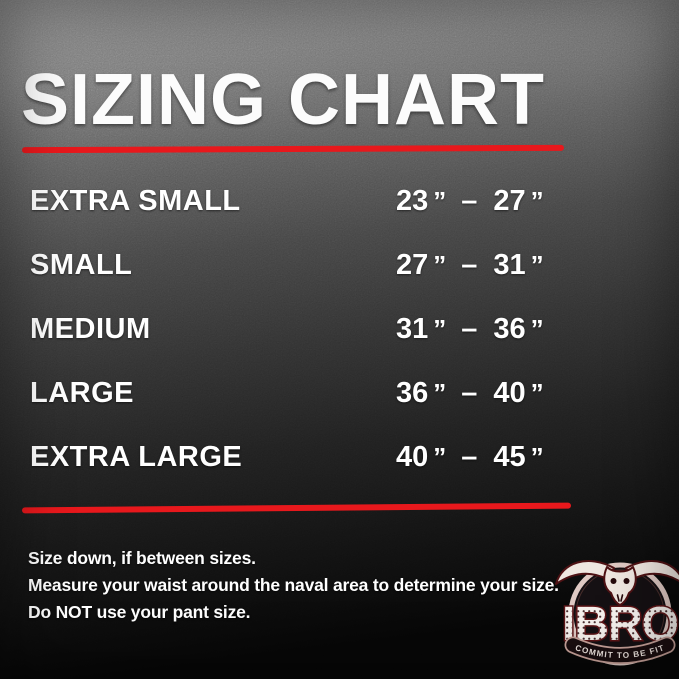  I want to click on size-label: EXTRA SMALL, so click(135, 201).